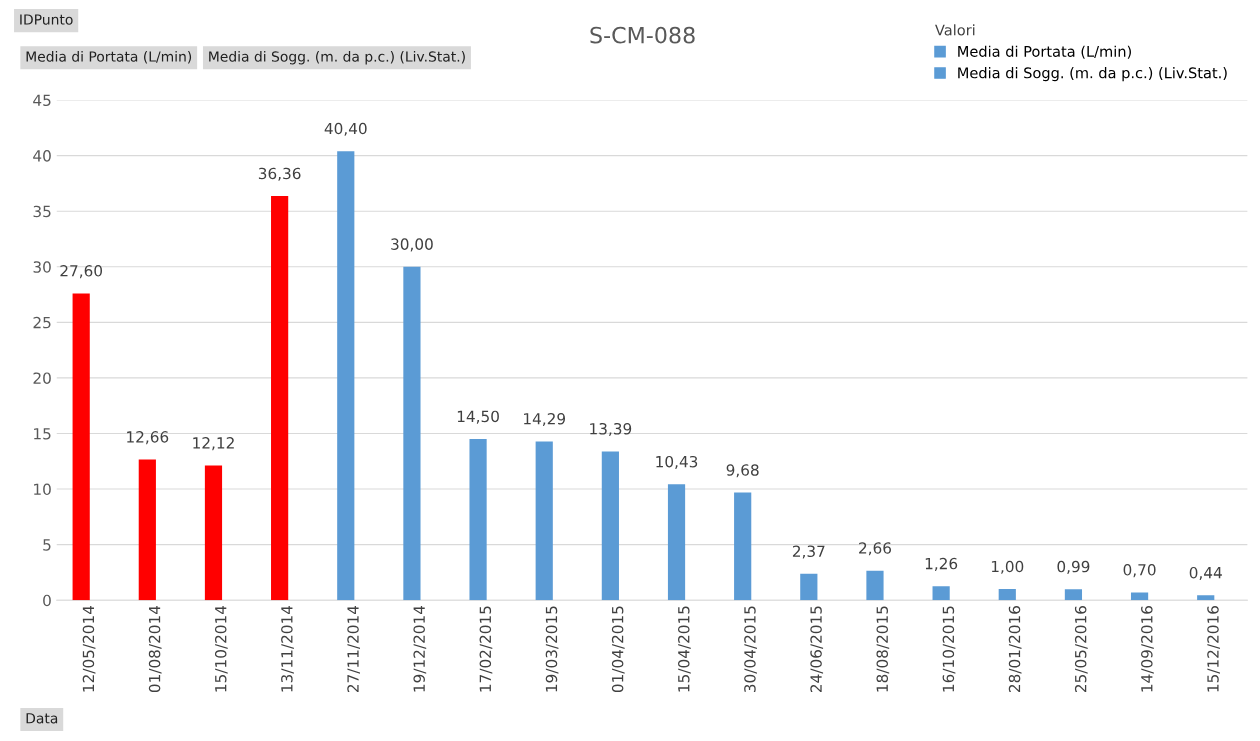 Image resolution: width=1260 pixels, height=741 pixels. I want to click on x-tick-label: 27/11/2014, so click(354, 649).